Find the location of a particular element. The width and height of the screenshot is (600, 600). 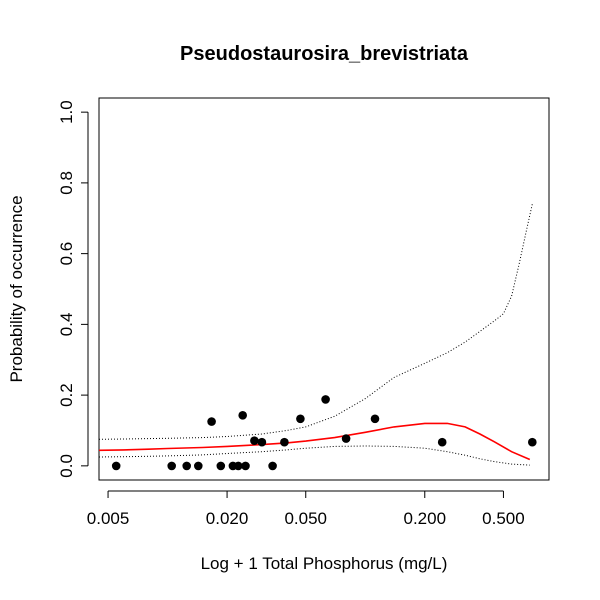

y-tick-label: 0.4 is located at coordinates (66, 325).